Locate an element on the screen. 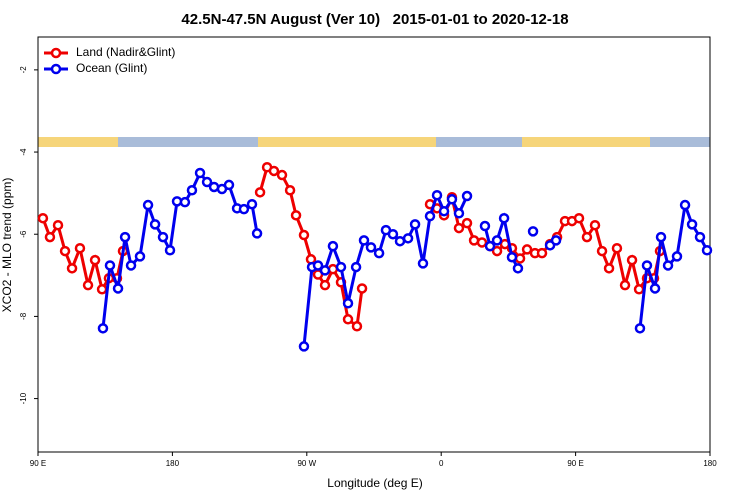 This screenshot has height=500, width=750. legend-label: Land (Nadir&Glint) is located at coordinates (125, 52).